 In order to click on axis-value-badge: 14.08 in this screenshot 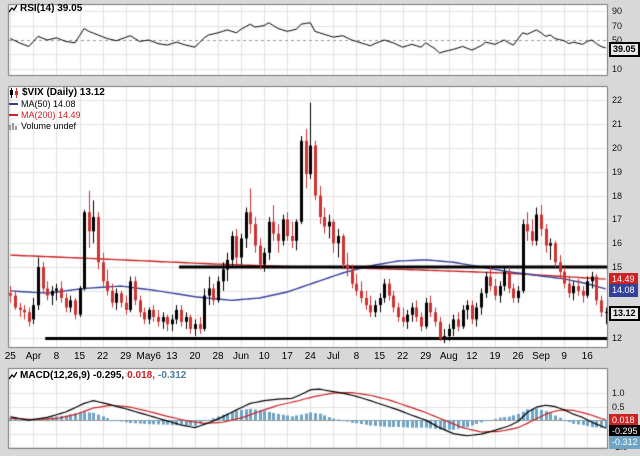, I will do `click(623, 291)`.